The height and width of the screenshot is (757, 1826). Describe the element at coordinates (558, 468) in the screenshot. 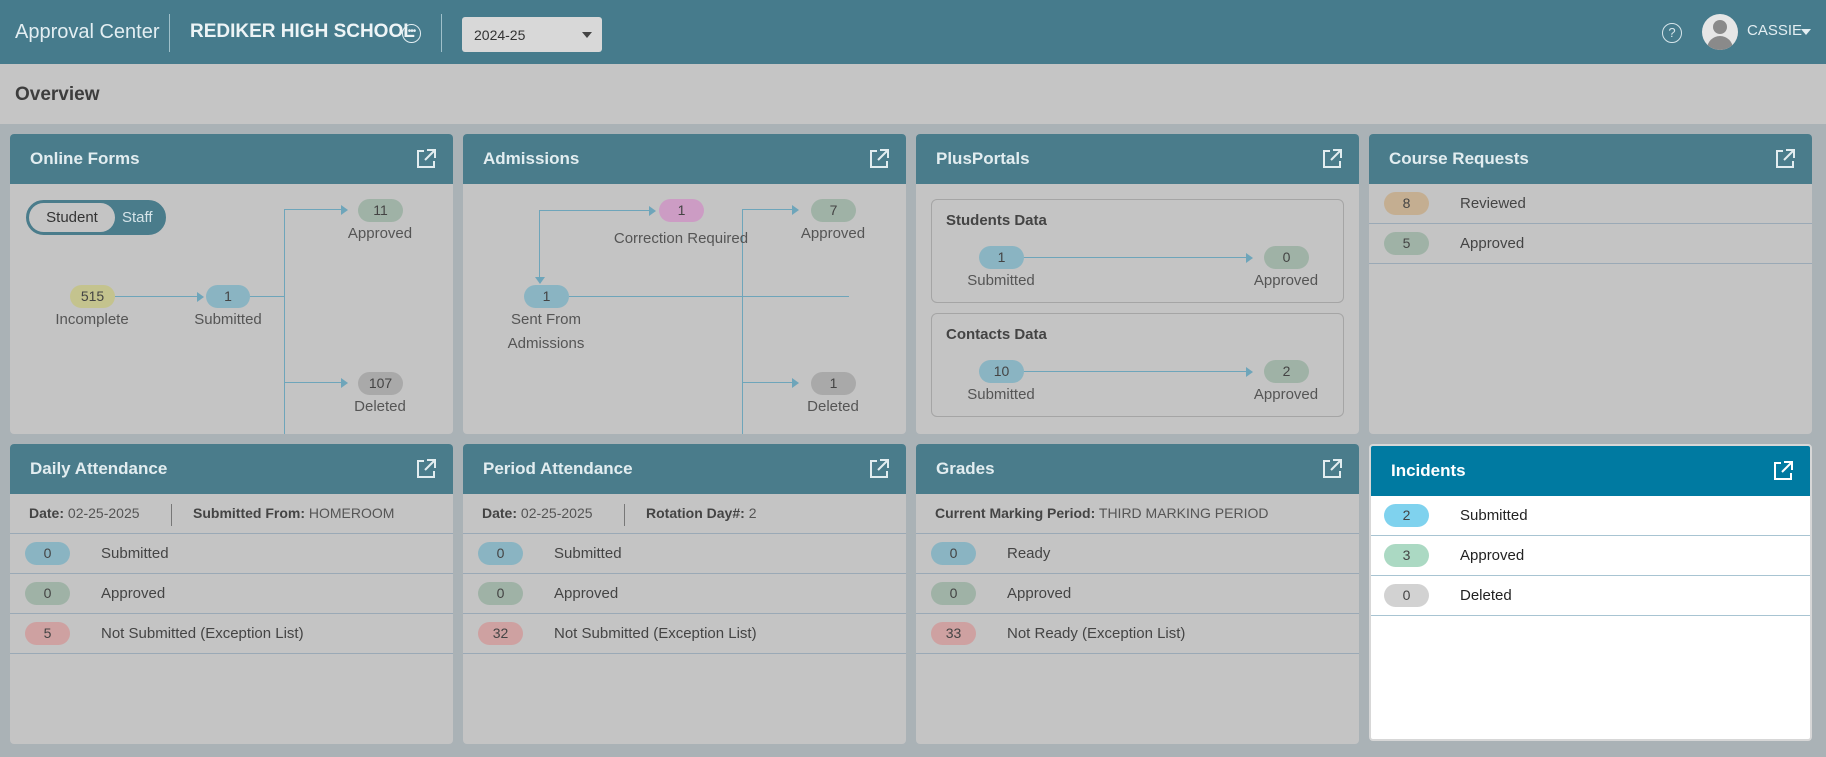

I see `card-title: Period Attendance` at that location.